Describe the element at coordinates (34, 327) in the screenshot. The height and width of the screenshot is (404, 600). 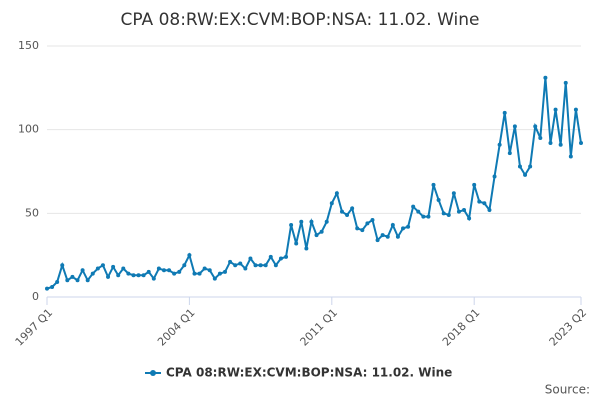
I see `x-tick-label: 1997 Q1` at that location.